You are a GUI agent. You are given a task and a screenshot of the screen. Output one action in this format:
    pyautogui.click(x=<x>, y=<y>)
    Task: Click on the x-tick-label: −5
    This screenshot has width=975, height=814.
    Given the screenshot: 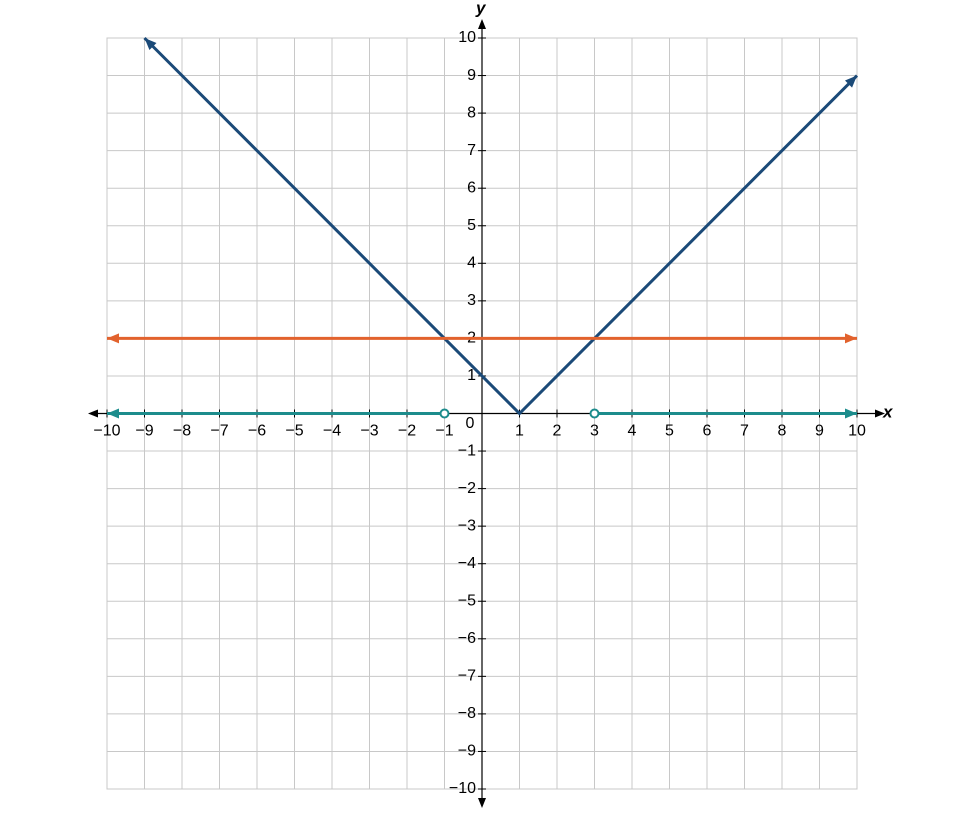 What is the action you would take?
    pyautogui.click(x=294, y=431)
    